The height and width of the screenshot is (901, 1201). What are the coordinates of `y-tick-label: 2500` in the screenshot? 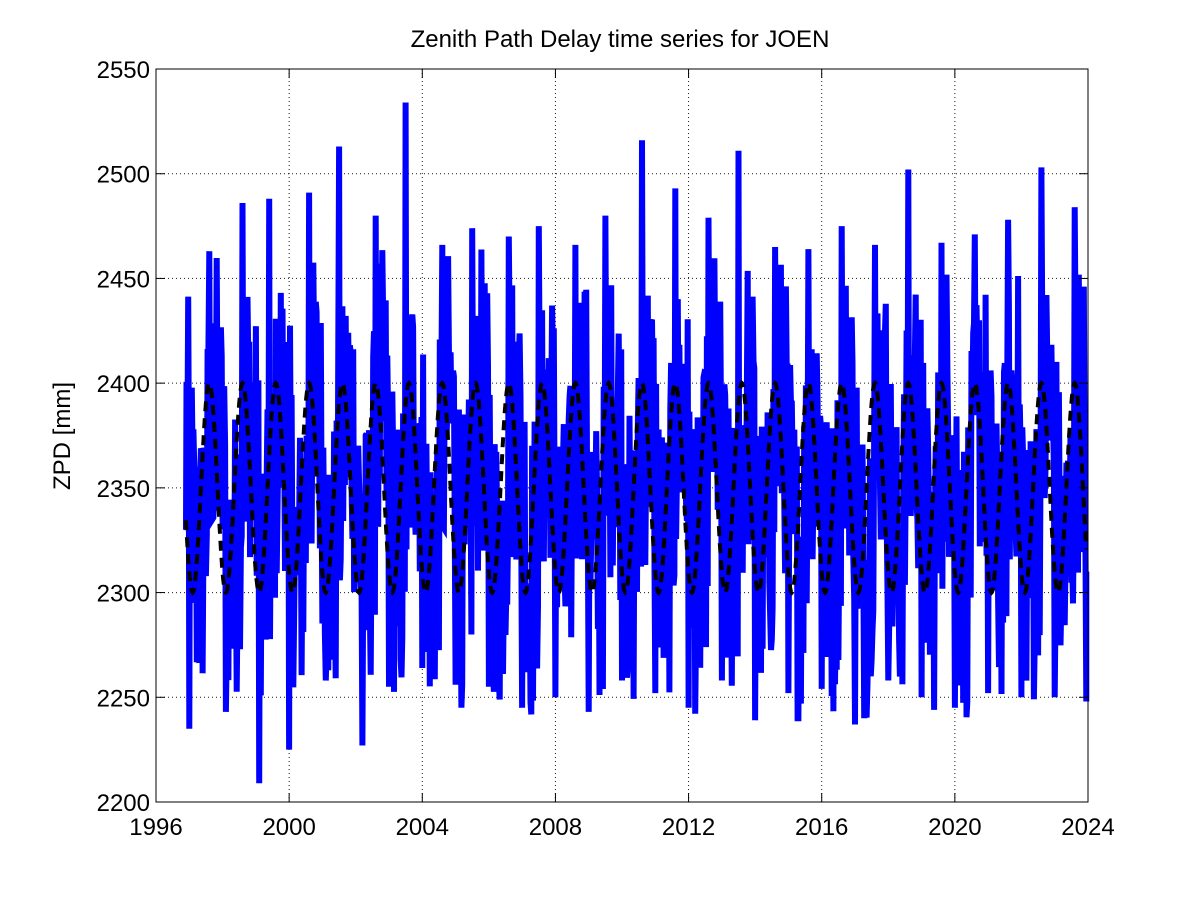 It's located at (123, 175).